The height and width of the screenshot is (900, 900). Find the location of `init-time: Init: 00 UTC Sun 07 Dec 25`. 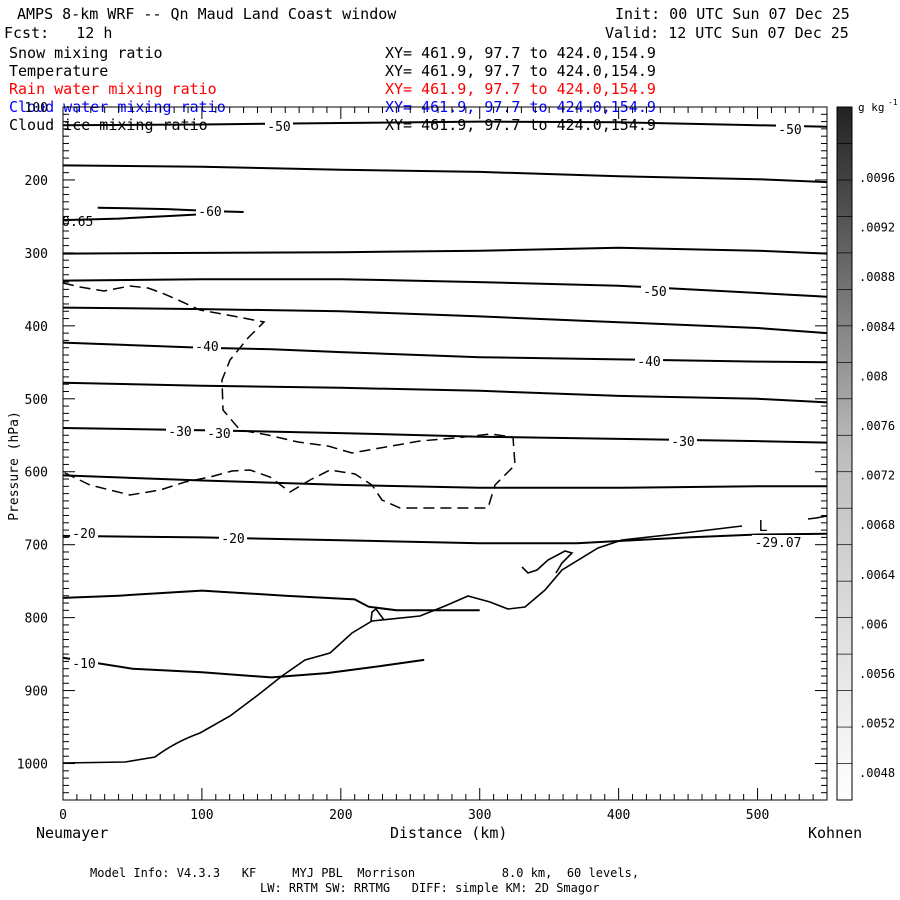

init-time: Init: 00 UTC Sun 07 Dec 25 is located at coordinates (732, 14).